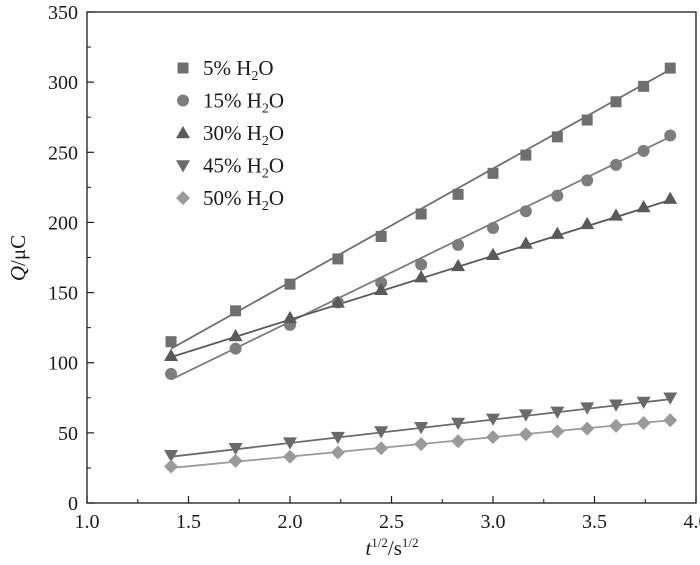  Describe the element at coordinates (71, 258) in the screenshot. I see `y-axis-ticks: 0 50 100 150 200 250 300 350` at that location.